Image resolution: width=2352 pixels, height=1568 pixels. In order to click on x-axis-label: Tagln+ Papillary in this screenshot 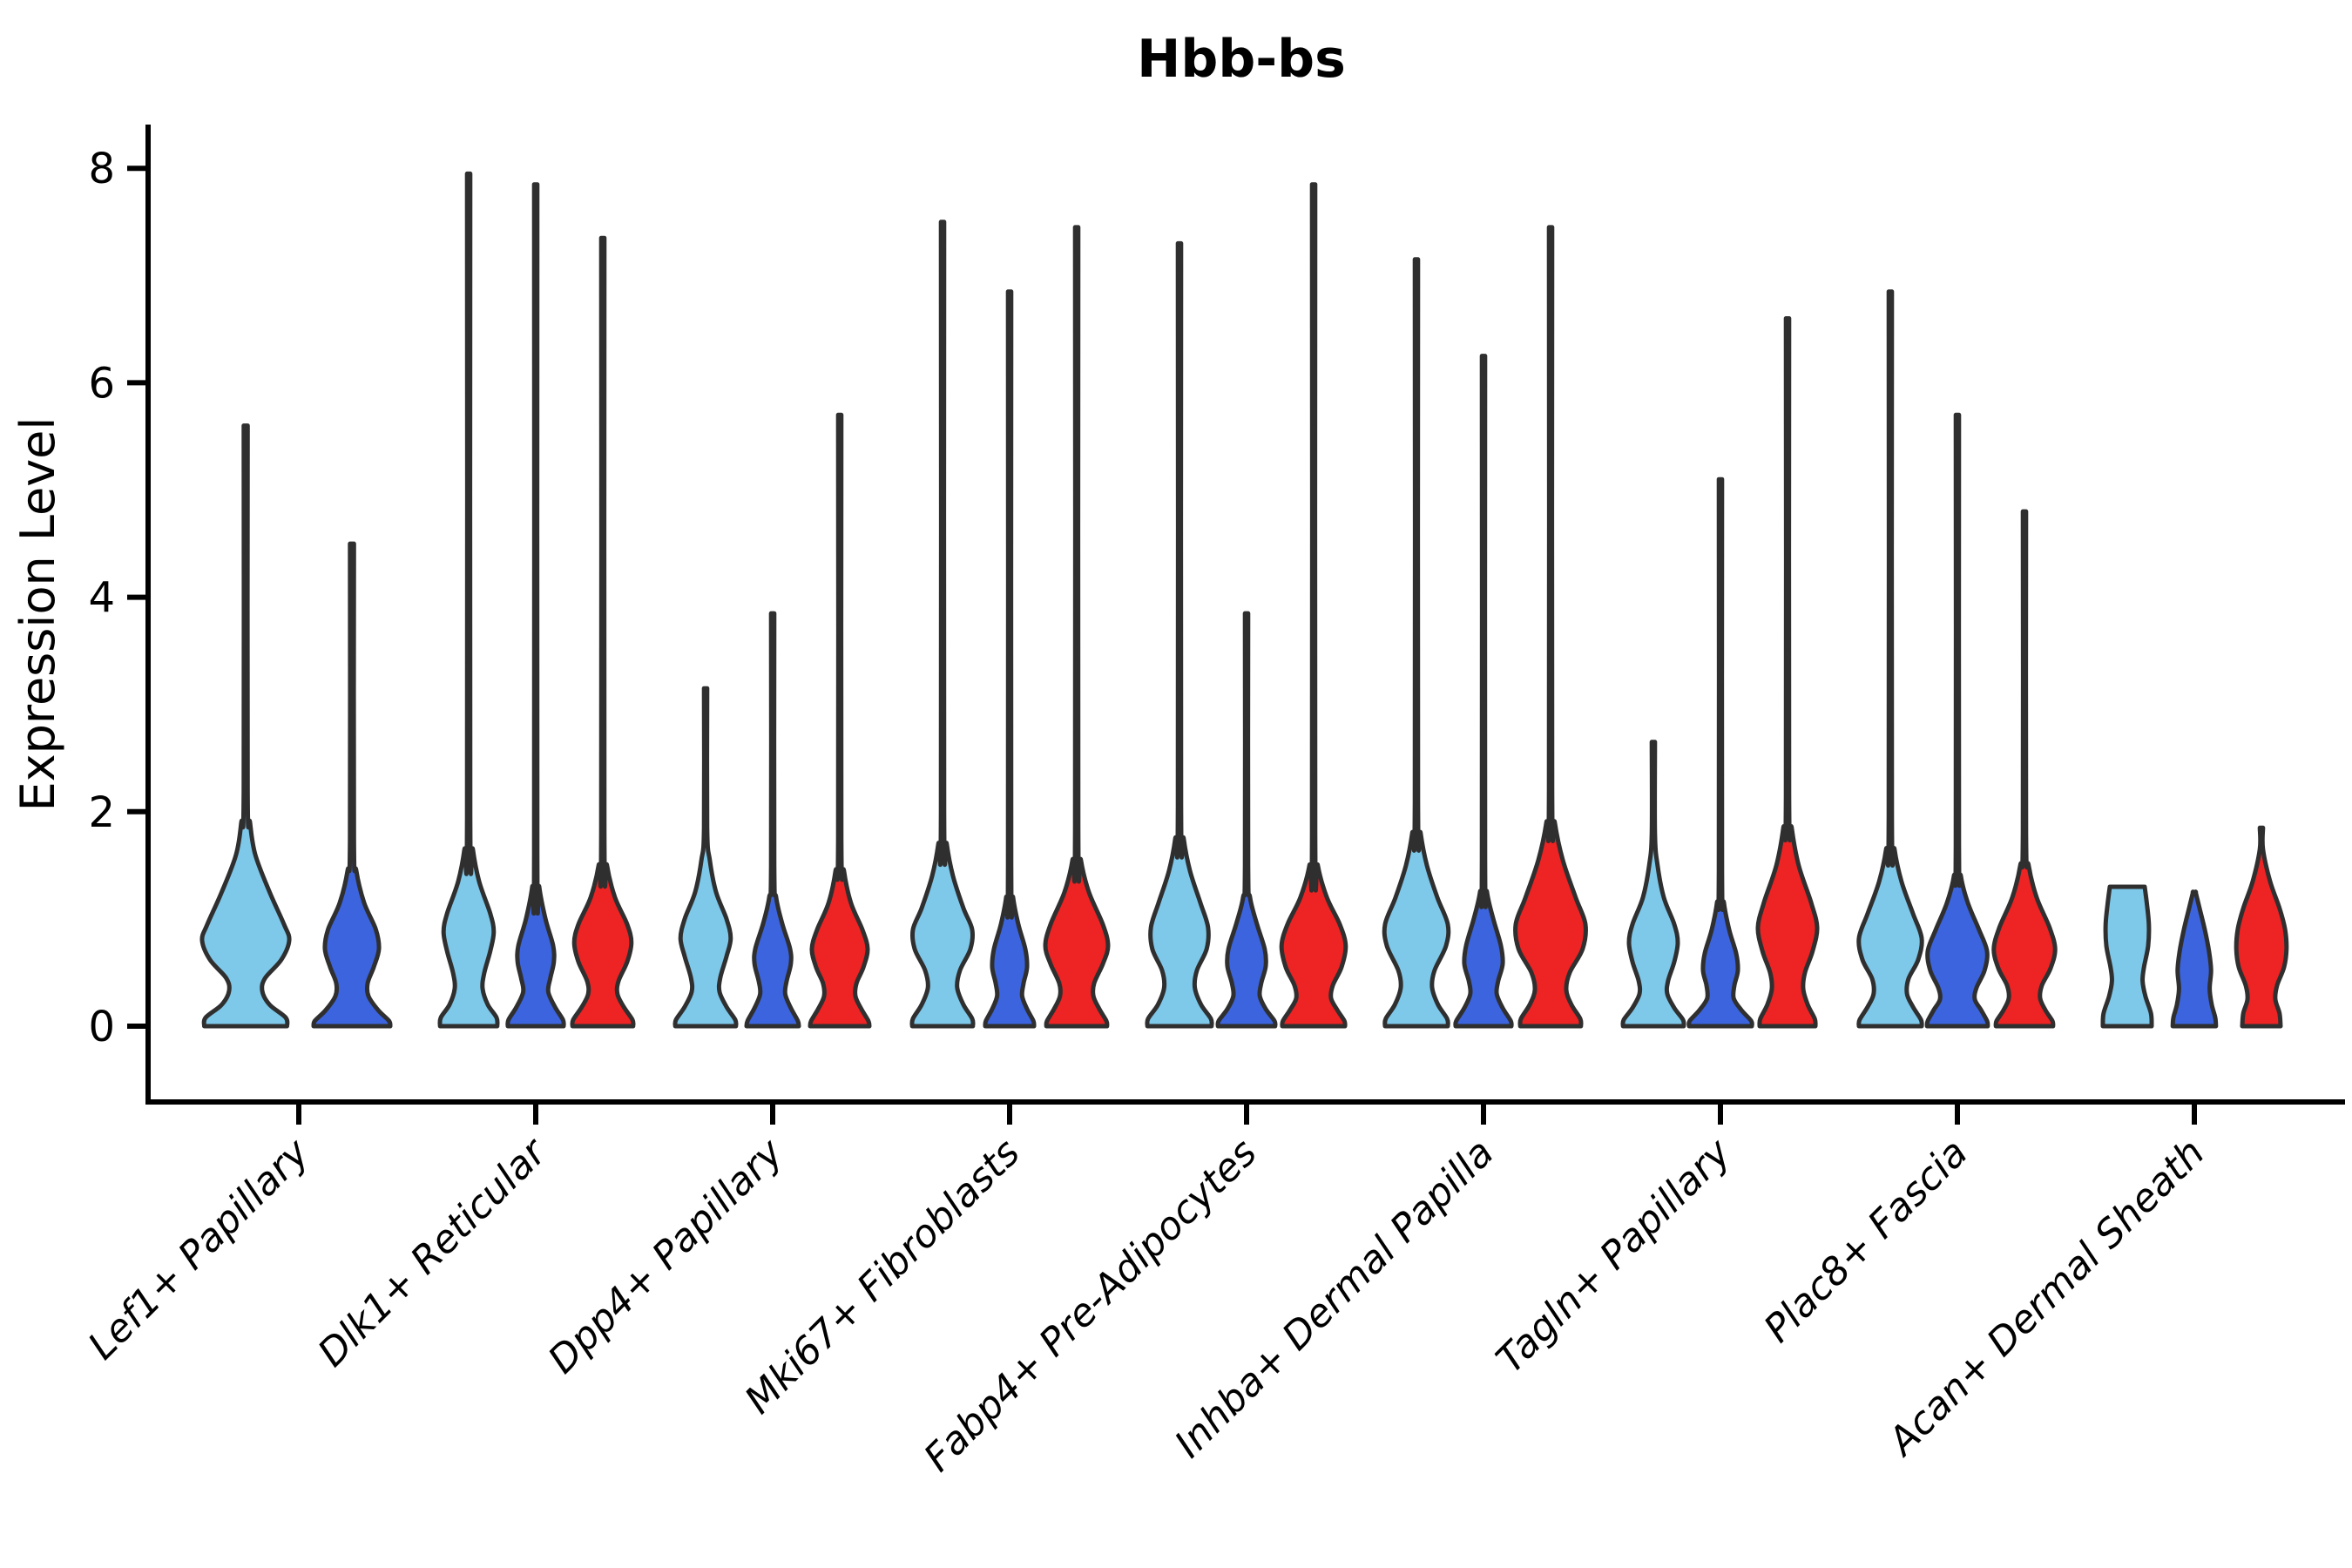, I will do `click(1614, 1256)`.